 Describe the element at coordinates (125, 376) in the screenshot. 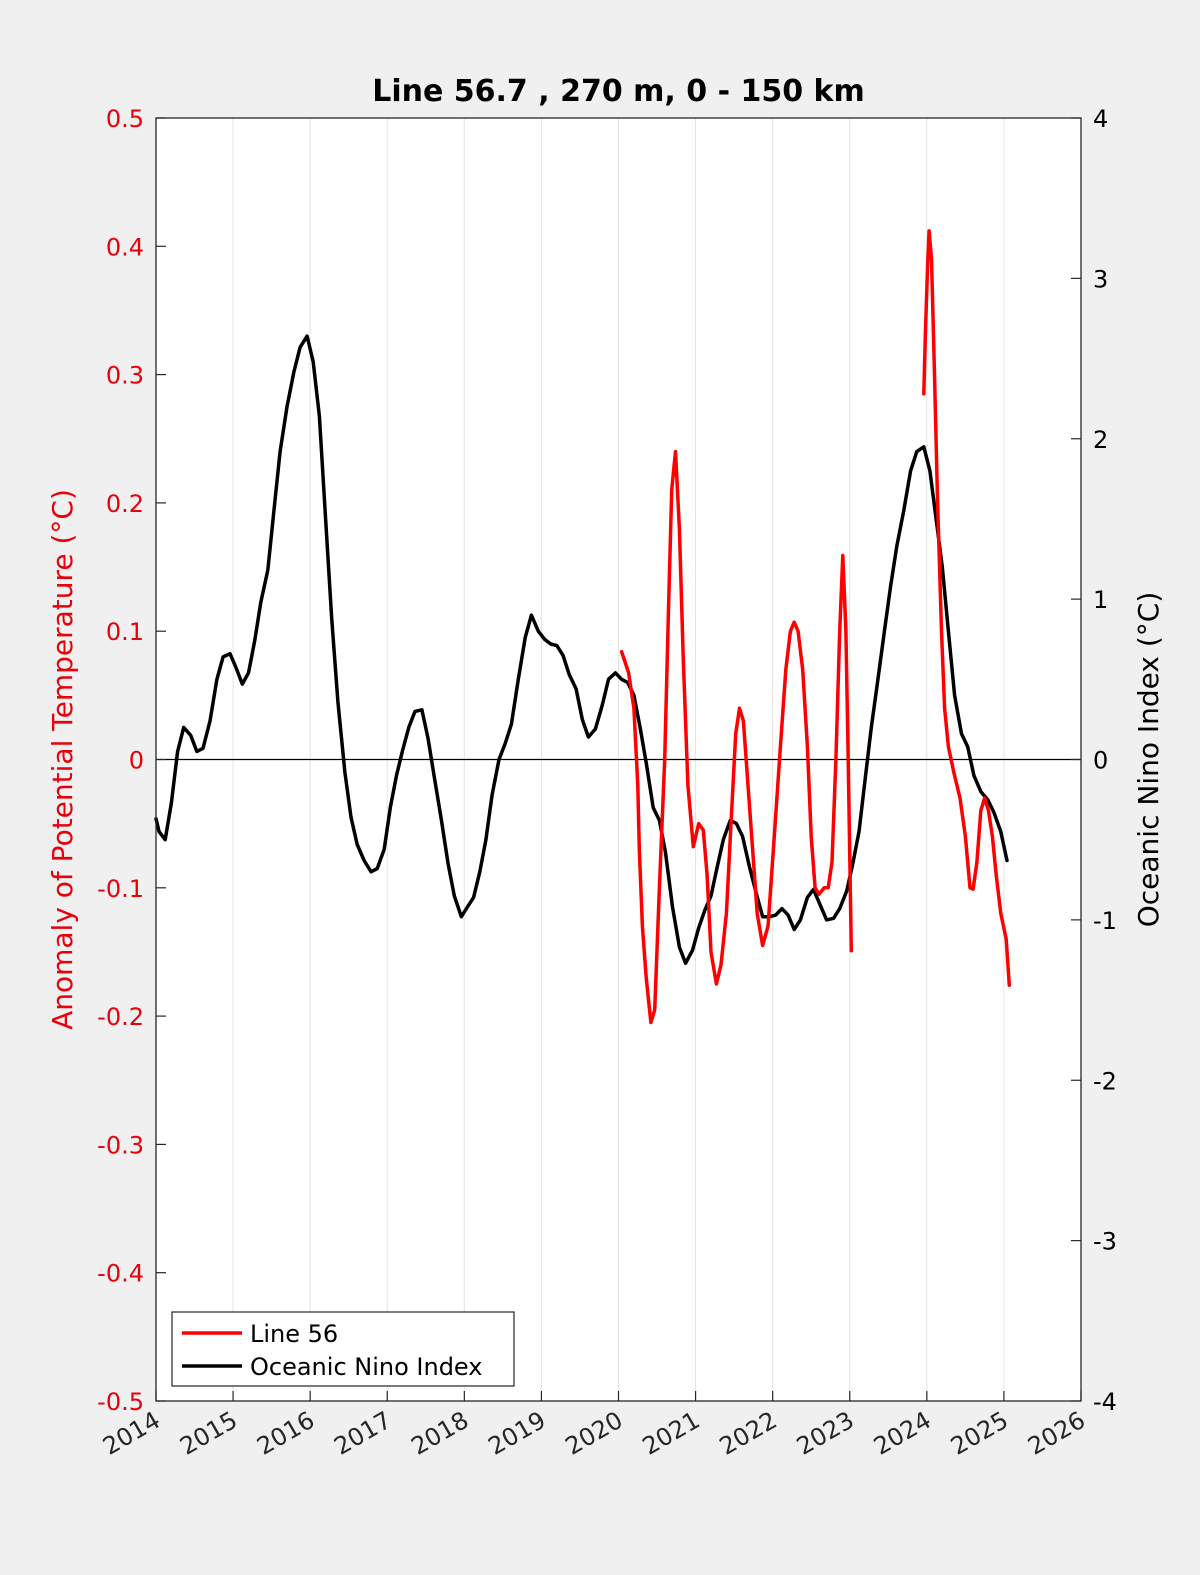

I see `left-tick-label: 0.3` at that location.